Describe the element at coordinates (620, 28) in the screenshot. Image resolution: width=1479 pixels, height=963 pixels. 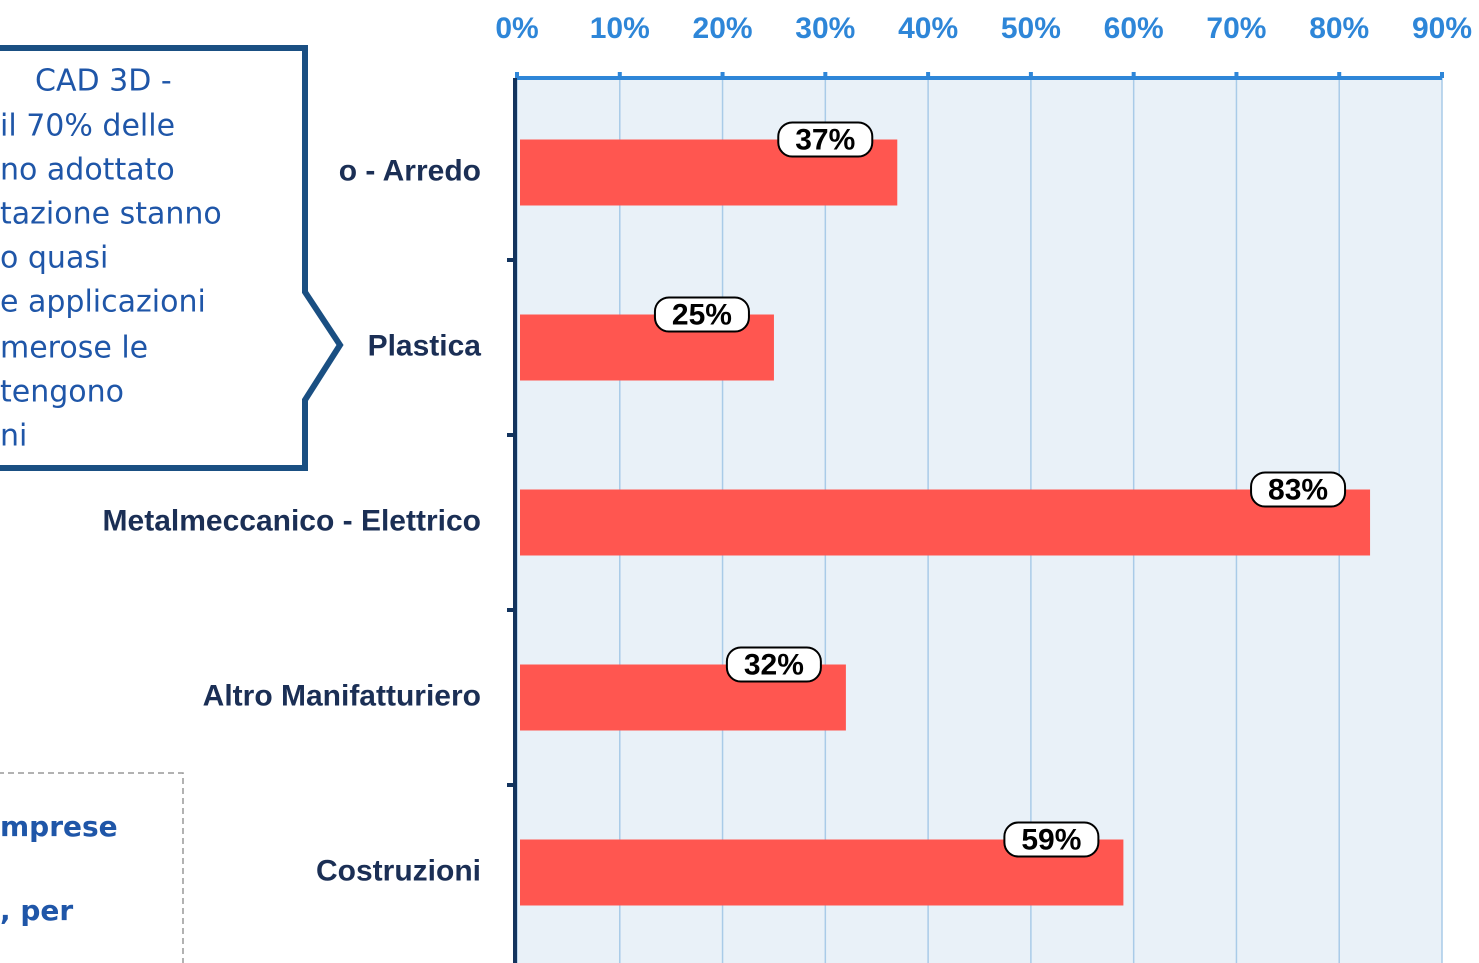
I see `x-tick-label: 10%` at that location.